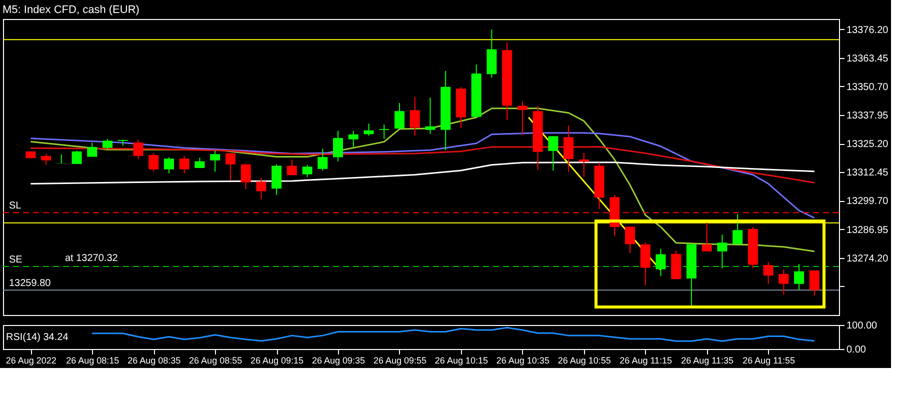  Describe the element at coordinates (769, 361) in the screenshot. I see `x-tick-label: 26 Aug 11:55` at that location.